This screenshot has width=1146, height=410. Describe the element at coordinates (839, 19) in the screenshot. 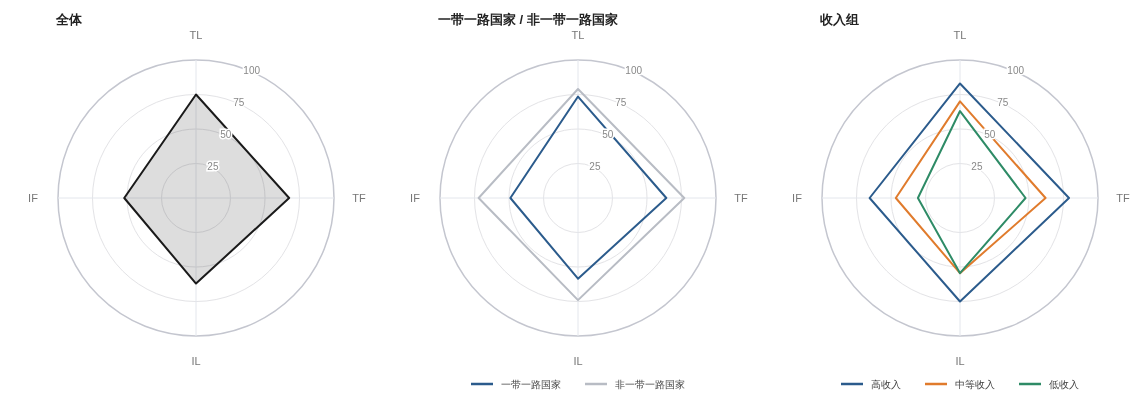

I see `chart-title: 收入组` at that location.